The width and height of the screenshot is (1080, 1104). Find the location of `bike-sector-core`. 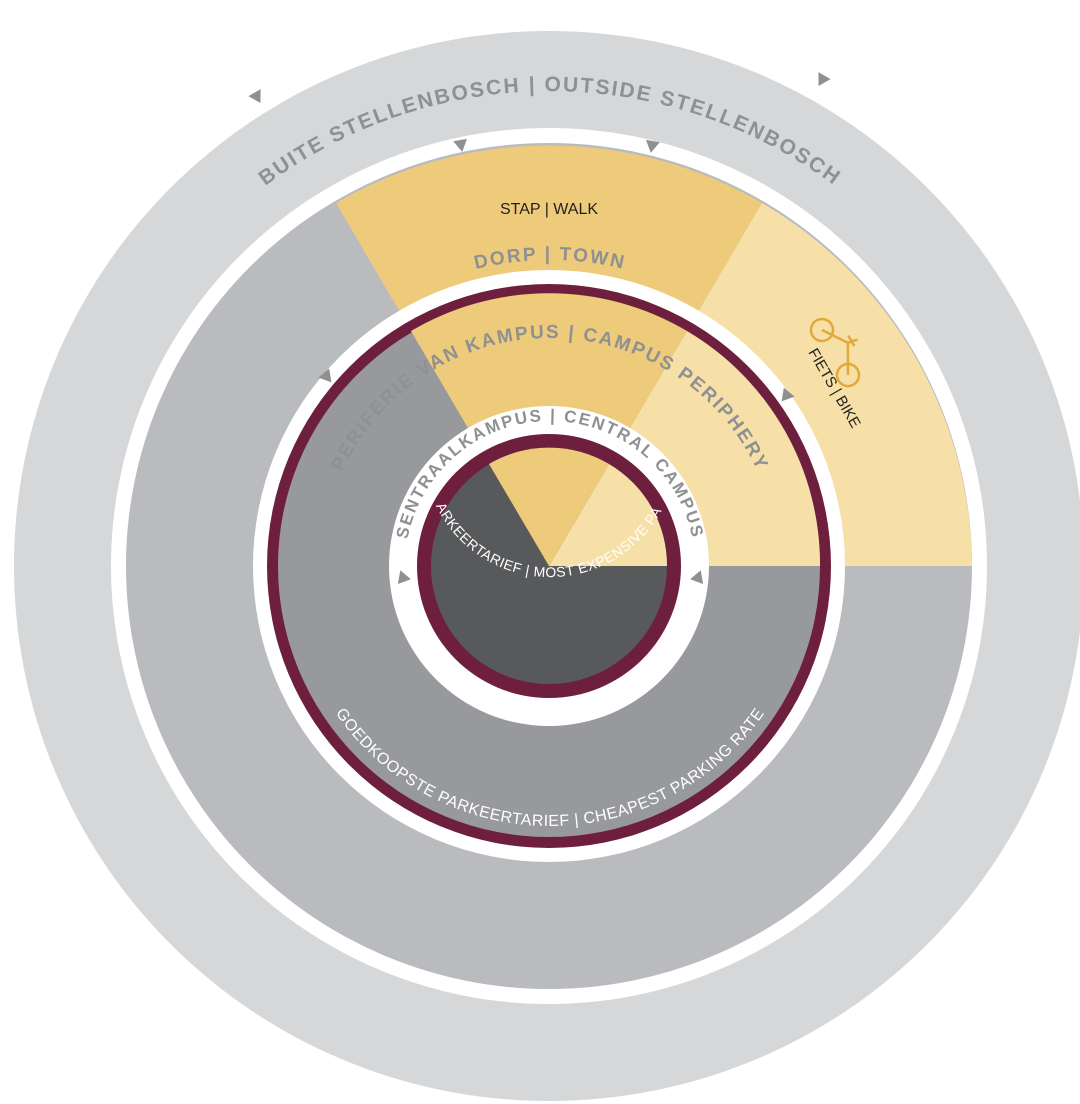

bike-sector-core is located at coordinates (608, 515).